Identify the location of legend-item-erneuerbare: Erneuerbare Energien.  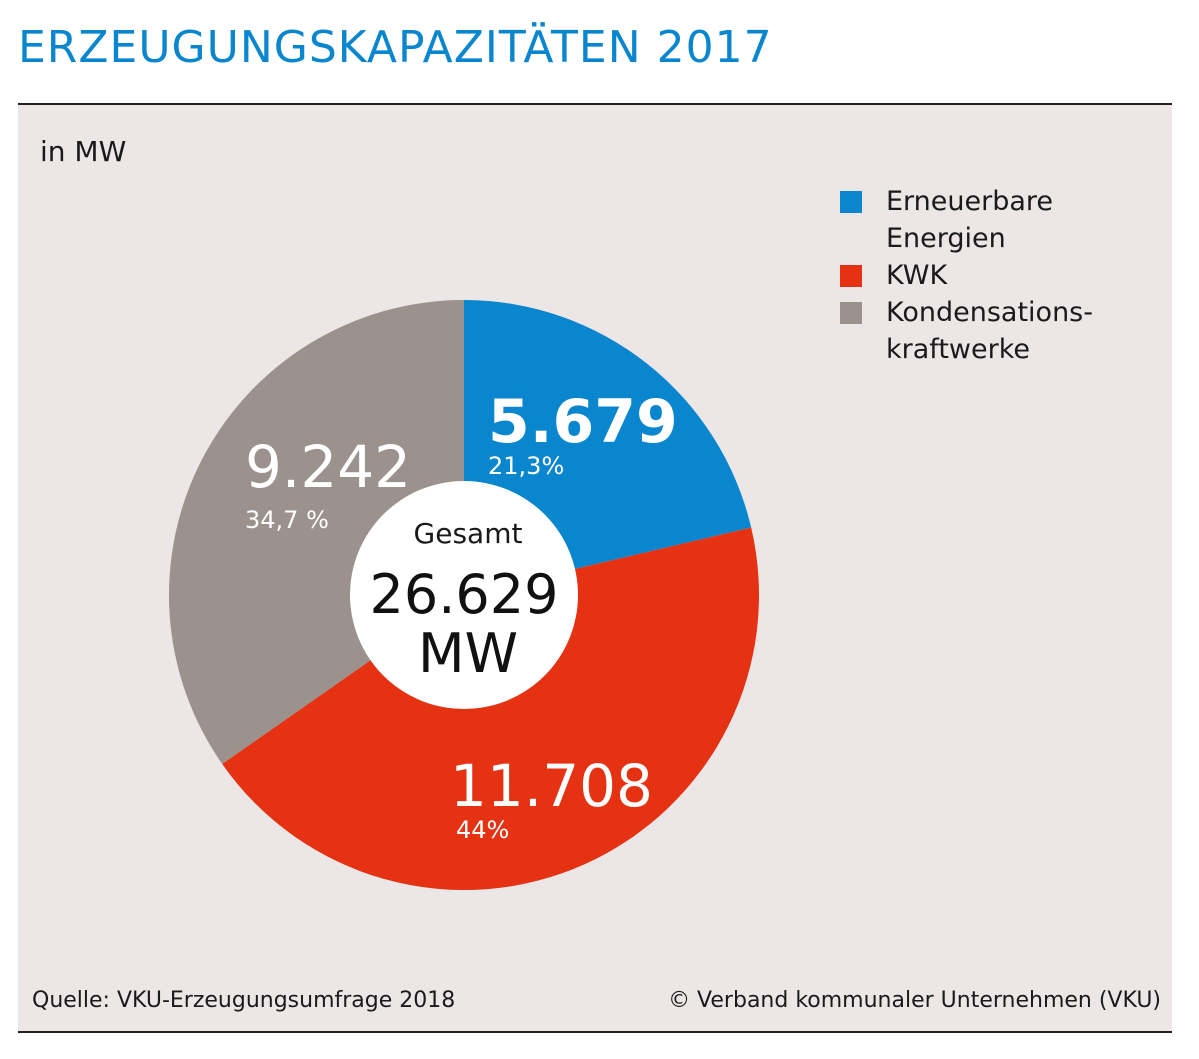
(993, 220).